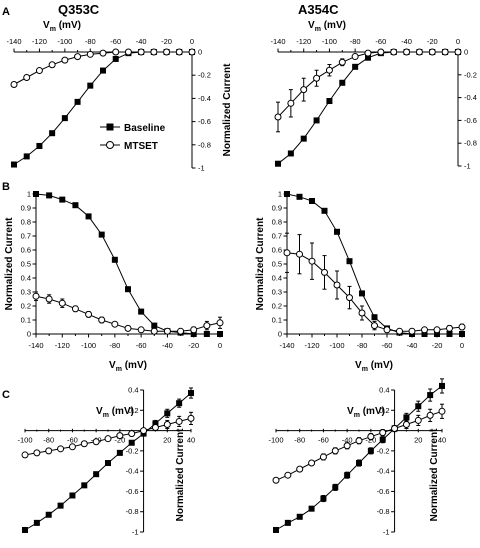  I want to click on y-tick-label: -0.2, so click(470, 74).